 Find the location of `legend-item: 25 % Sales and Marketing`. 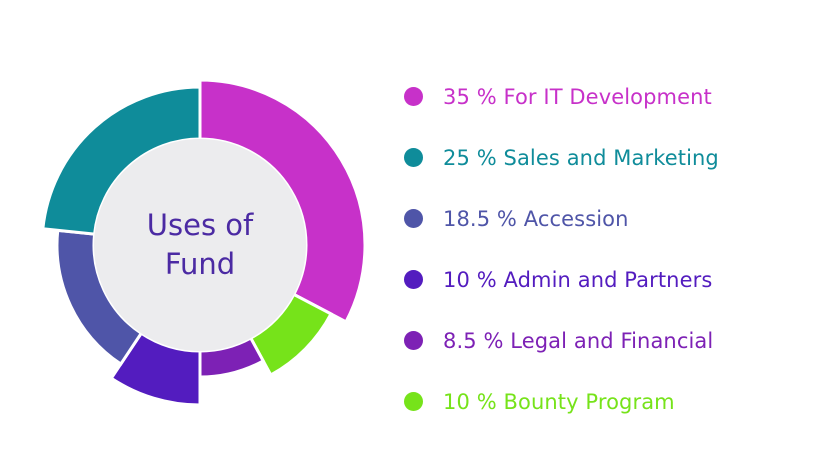

legend-item: 25 % Sales and Marketing is located at coordinates (561, 157).